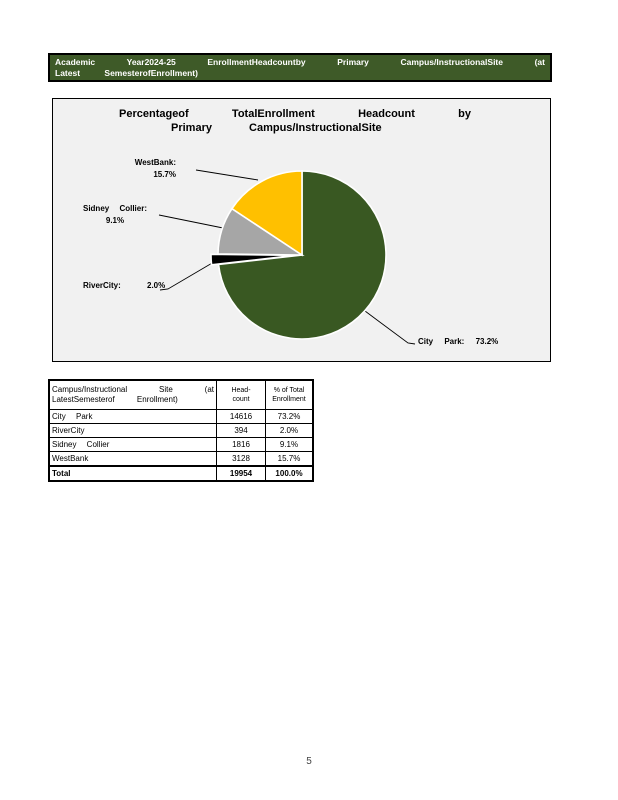  I want to click on leader-line-city-park, so click(390, 327).